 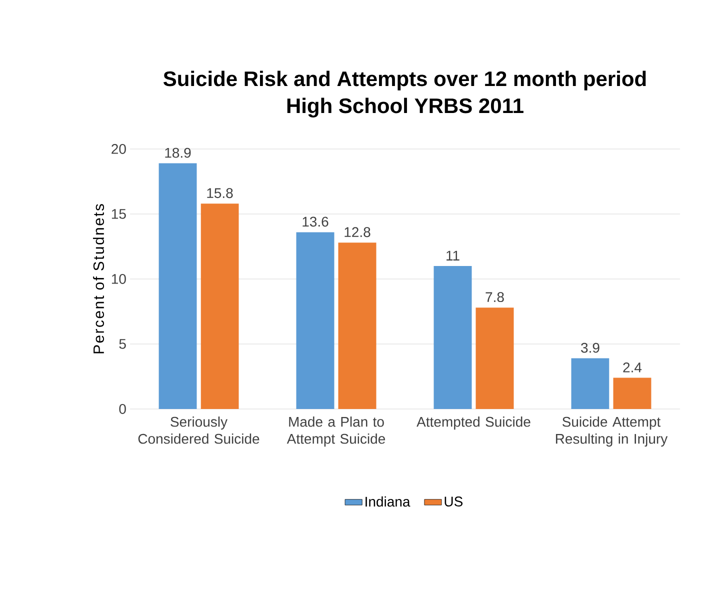 What do you see at coordinates (388, 501) in the screenshot?
I see `legend-label: Indiana` at bounding box center [388, 501].